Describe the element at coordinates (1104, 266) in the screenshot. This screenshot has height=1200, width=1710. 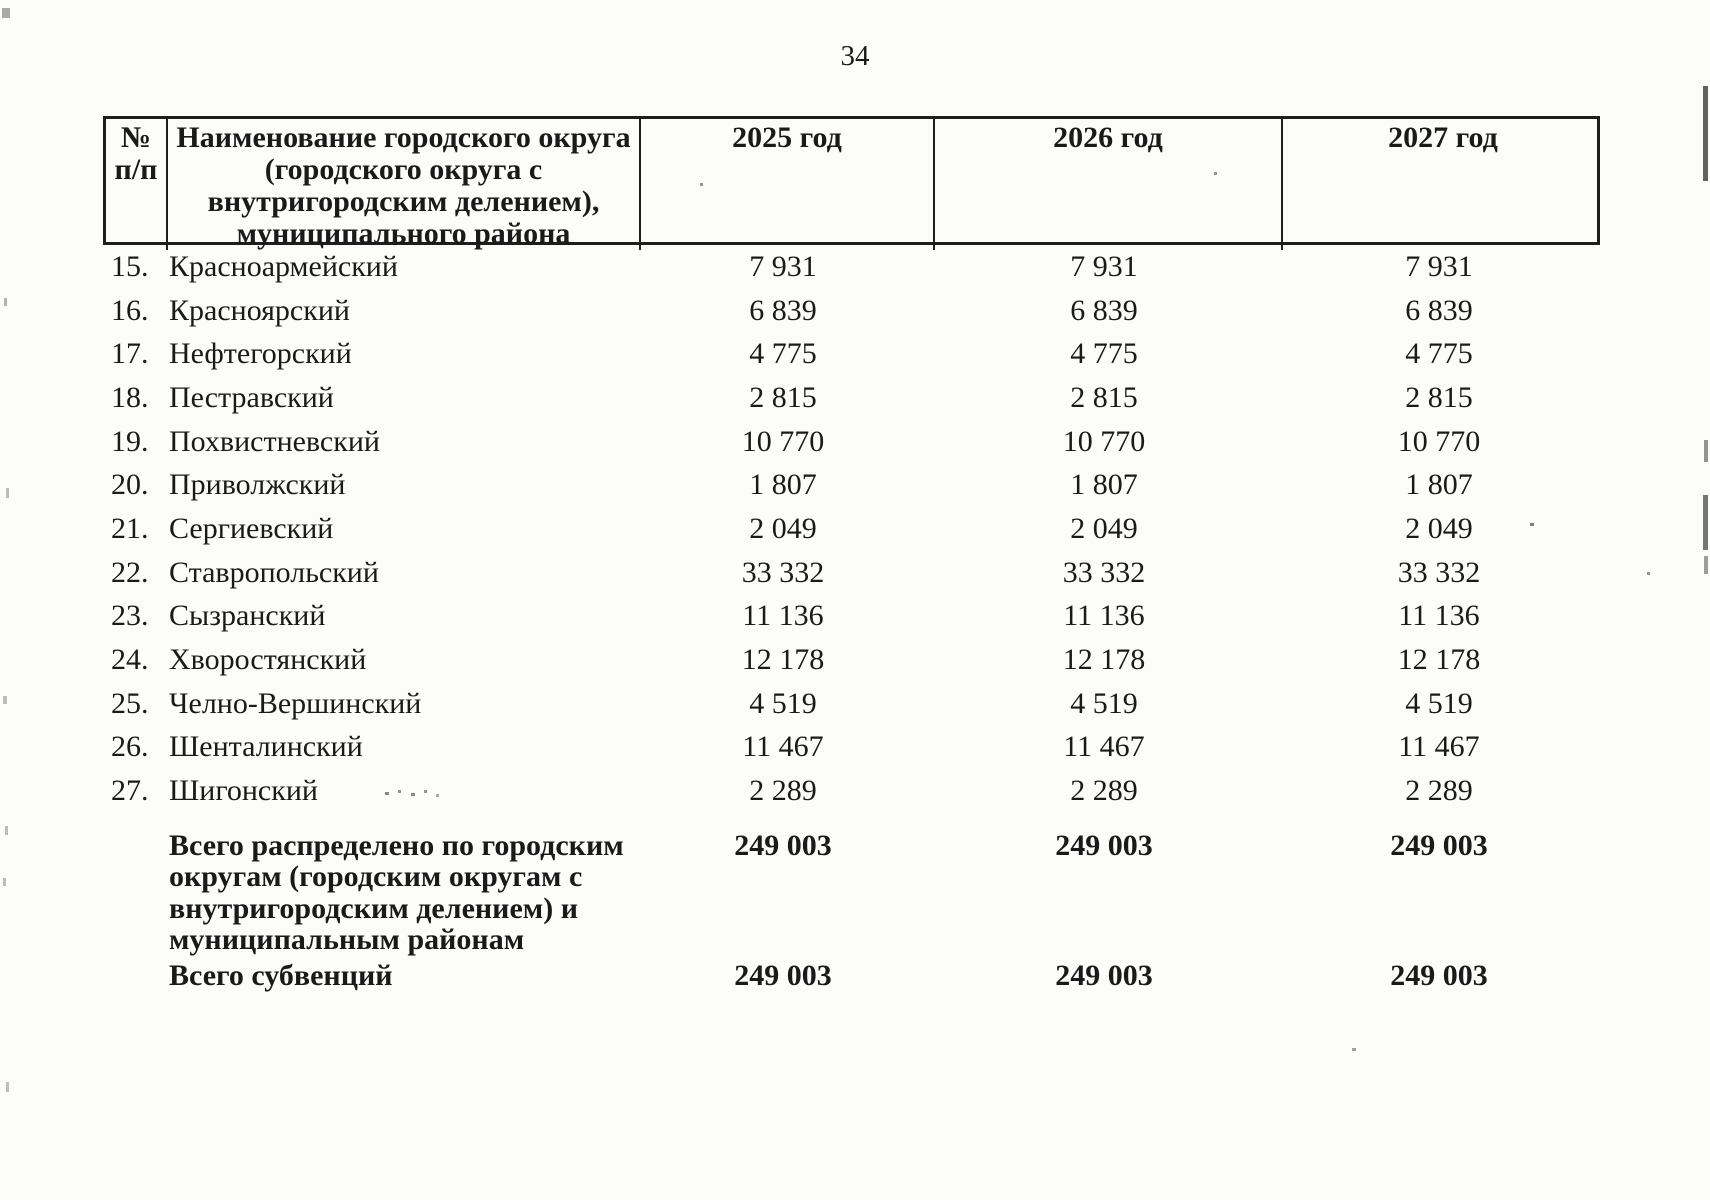
I see `row-value-2026: 7 931` at that location.